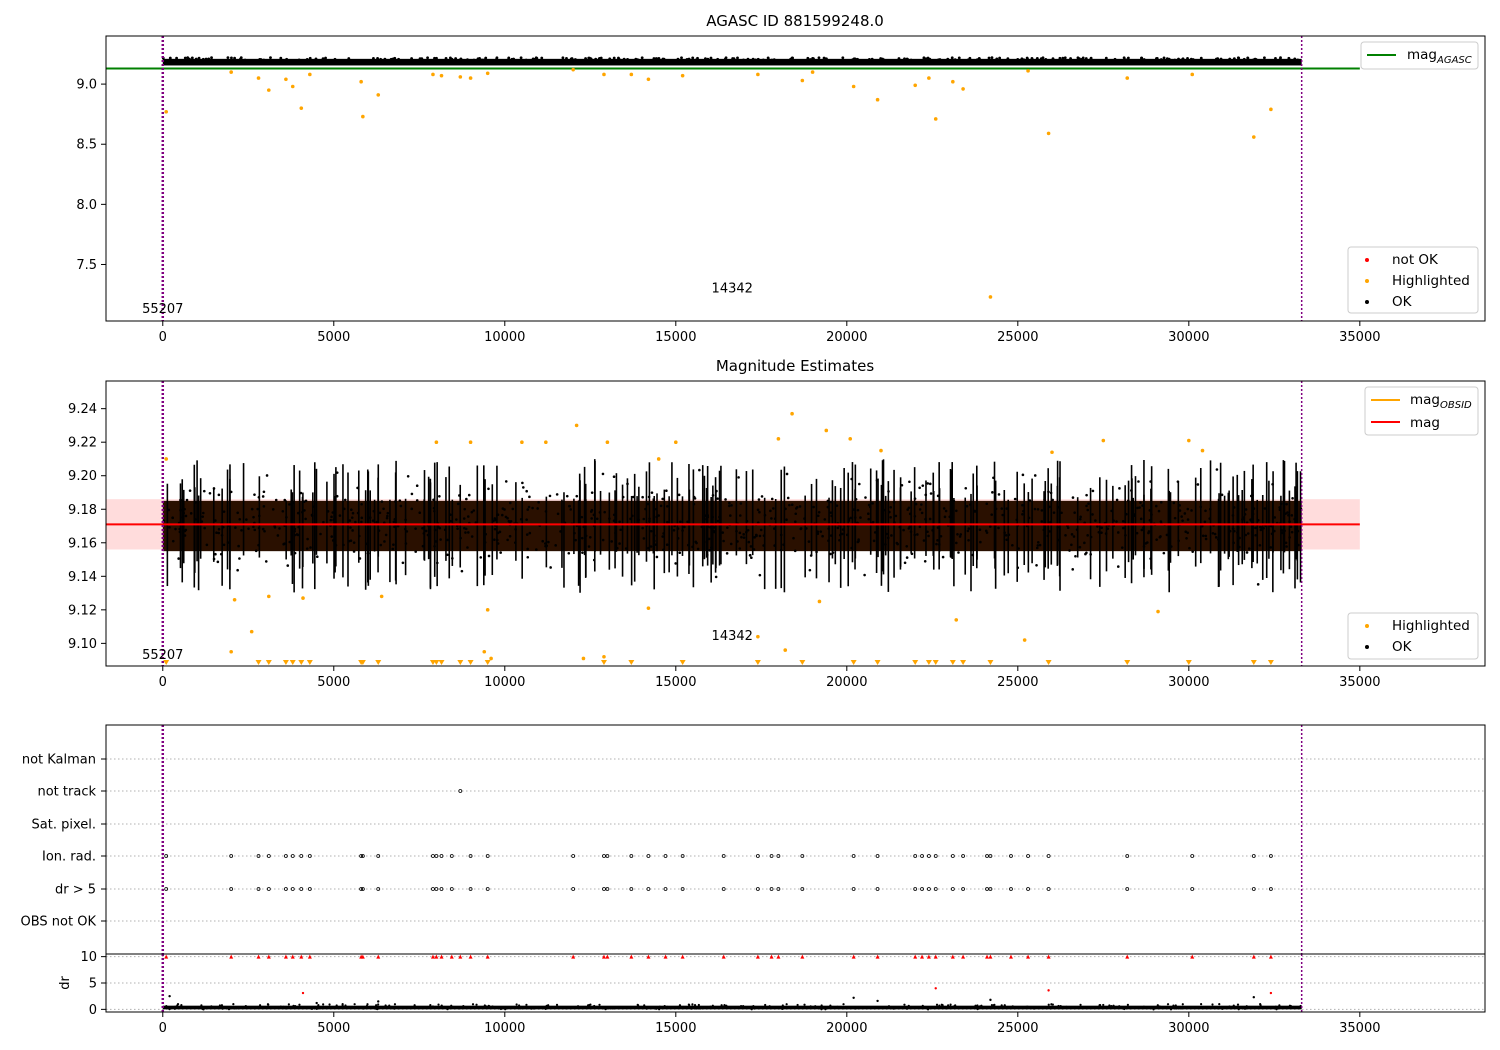  I want to click on dr-y-tick-label: 0, so click(93, 1010).